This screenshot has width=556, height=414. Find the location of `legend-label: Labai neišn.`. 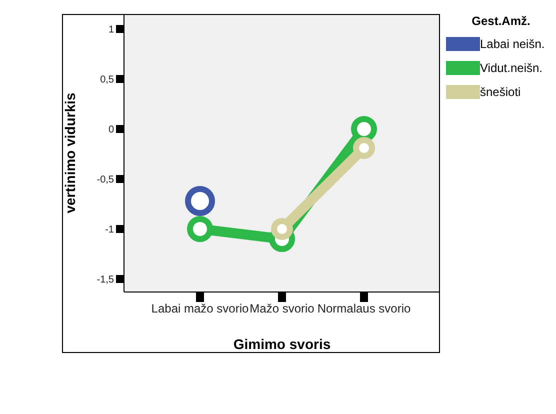

legend-label: Labai neišn. is located at coordinates (512, 44).